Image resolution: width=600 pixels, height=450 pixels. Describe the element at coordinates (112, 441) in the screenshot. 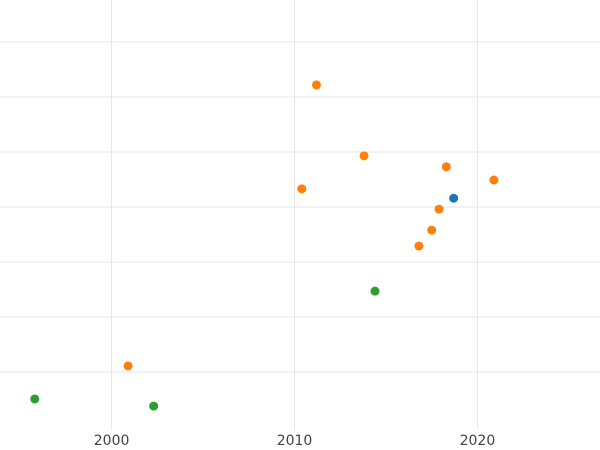

I see `x-tick-label: 2000` at that location.